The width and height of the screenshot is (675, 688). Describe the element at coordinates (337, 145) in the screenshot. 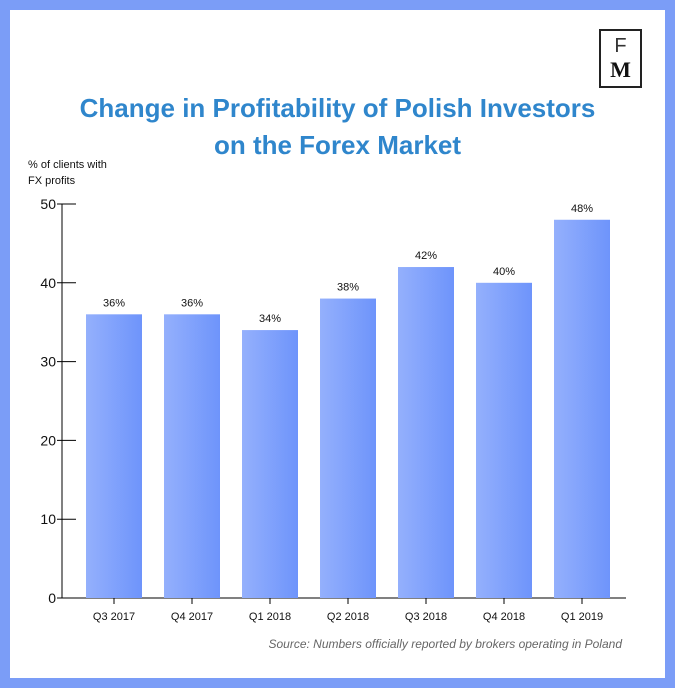

I see `chart-title-line-2: on the Forex Market` at that location.